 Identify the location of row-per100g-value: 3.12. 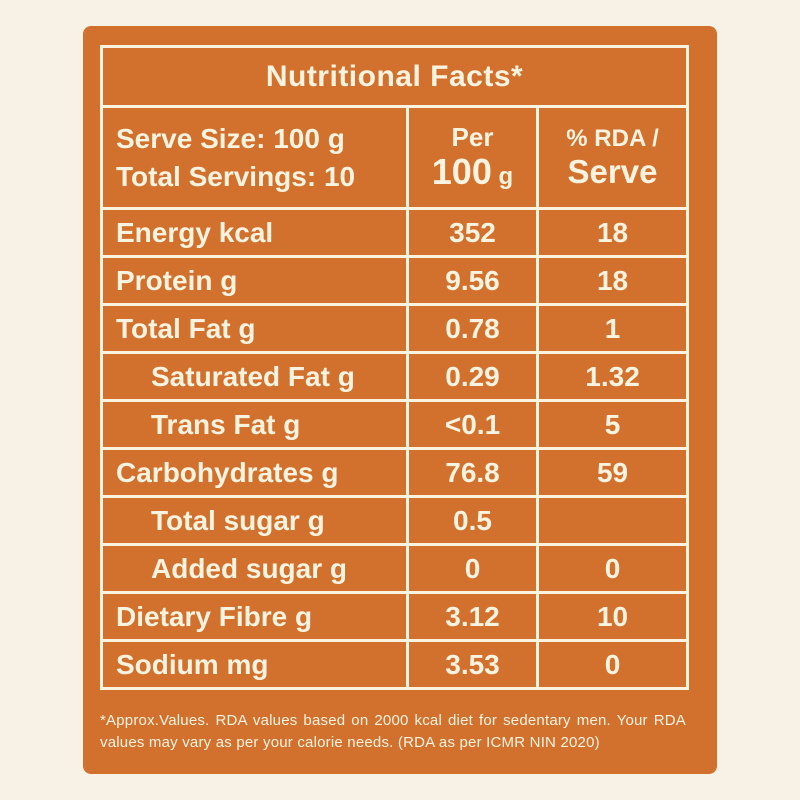
(472, 616).